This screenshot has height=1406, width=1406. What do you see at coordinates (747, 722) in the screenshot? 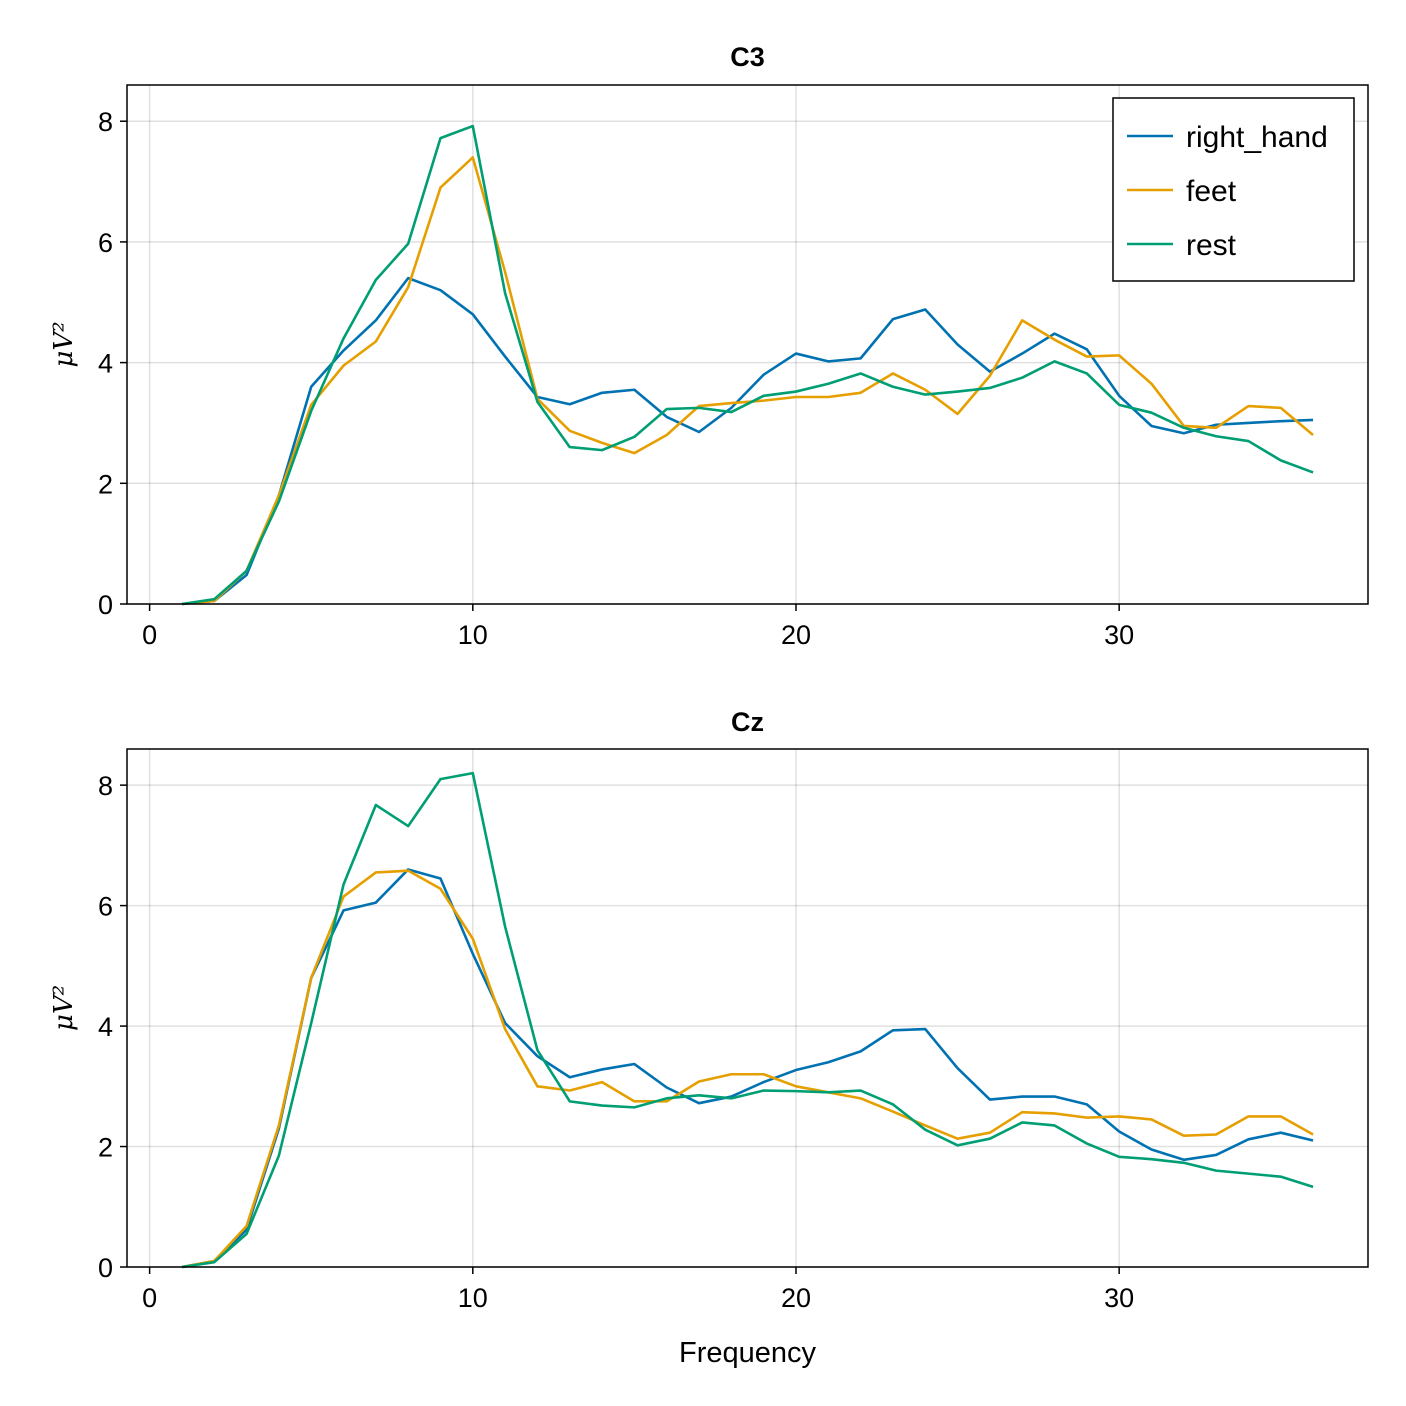
I see `chart-title: Cz` at bounding box center [747, 722].